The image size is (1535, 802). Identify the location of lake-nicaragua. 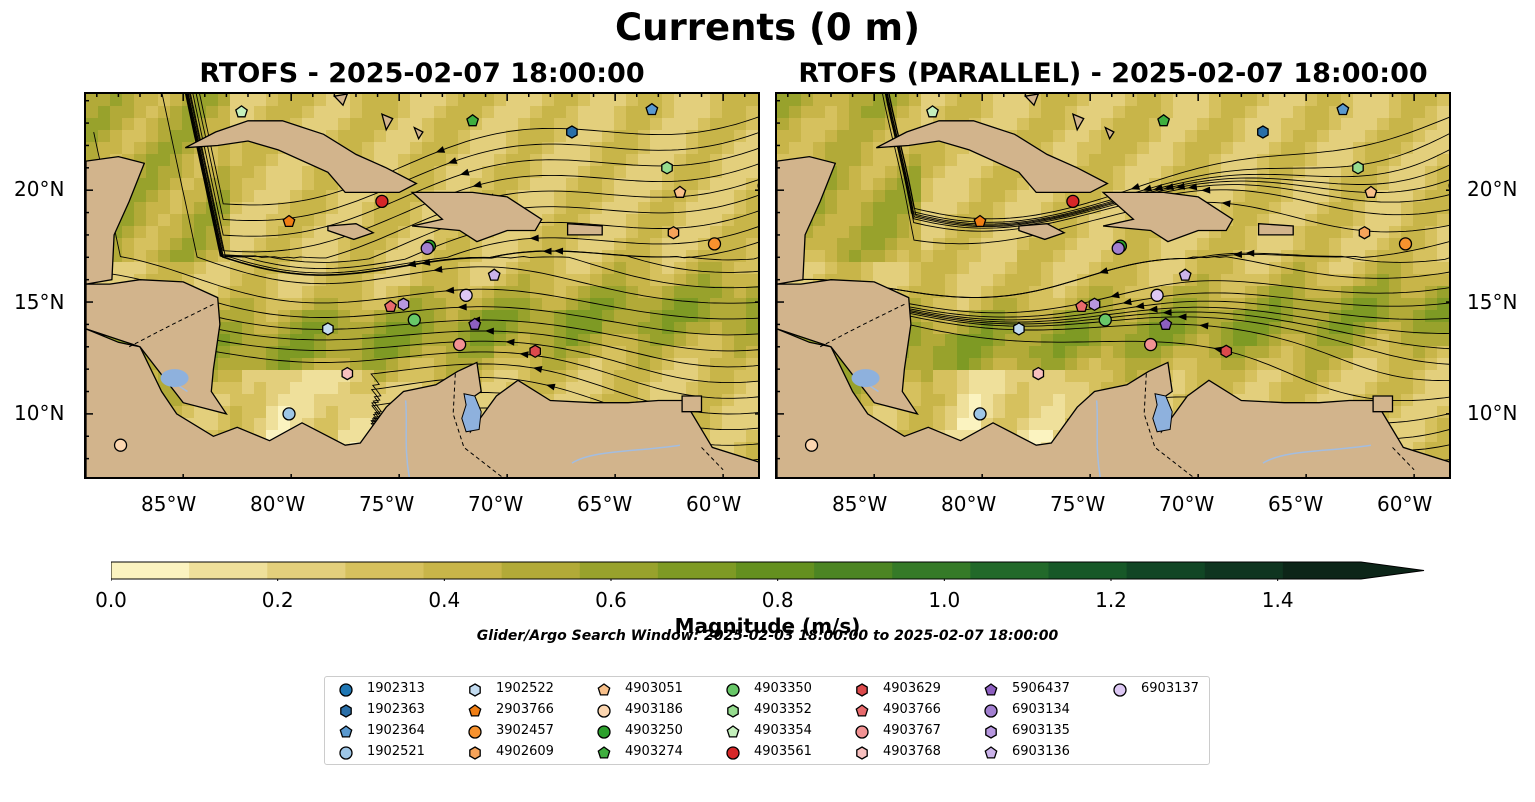
(865, 378).